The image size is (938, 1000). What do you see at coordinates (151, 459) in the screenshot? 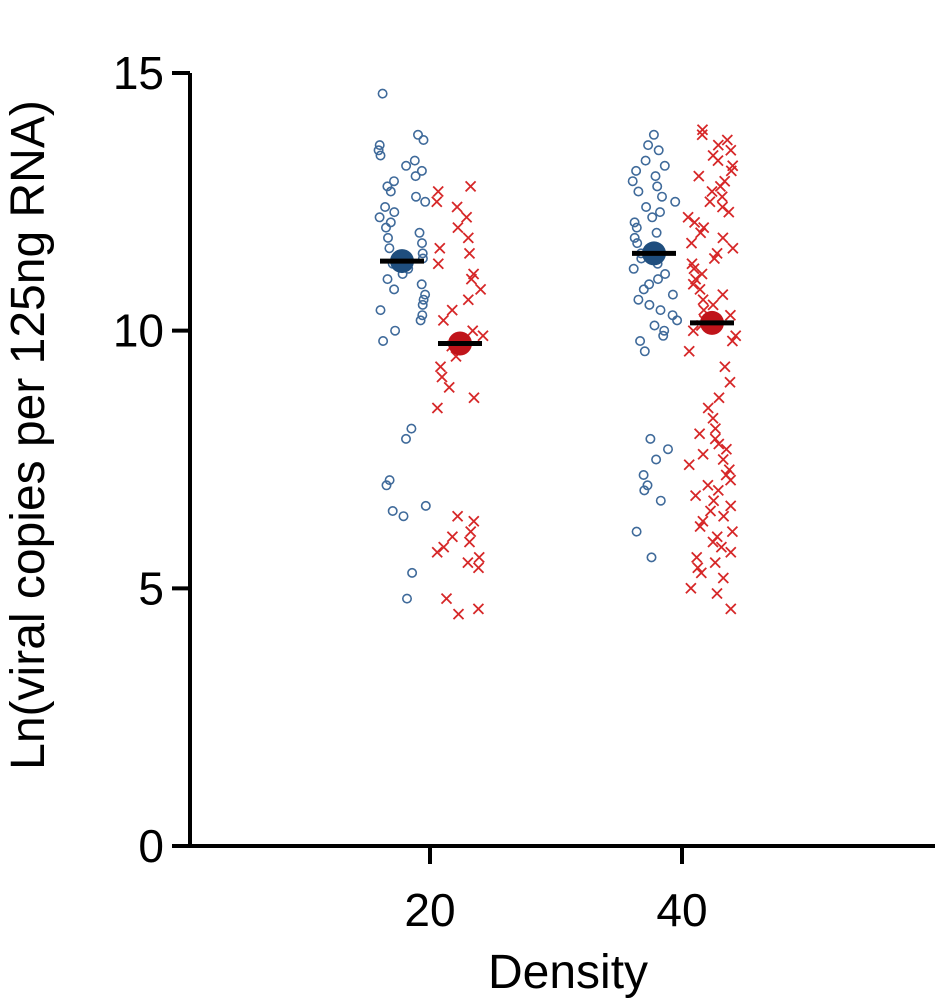
I see `y-ticks: 0 5 10 15` at bounding box center [151, 459].